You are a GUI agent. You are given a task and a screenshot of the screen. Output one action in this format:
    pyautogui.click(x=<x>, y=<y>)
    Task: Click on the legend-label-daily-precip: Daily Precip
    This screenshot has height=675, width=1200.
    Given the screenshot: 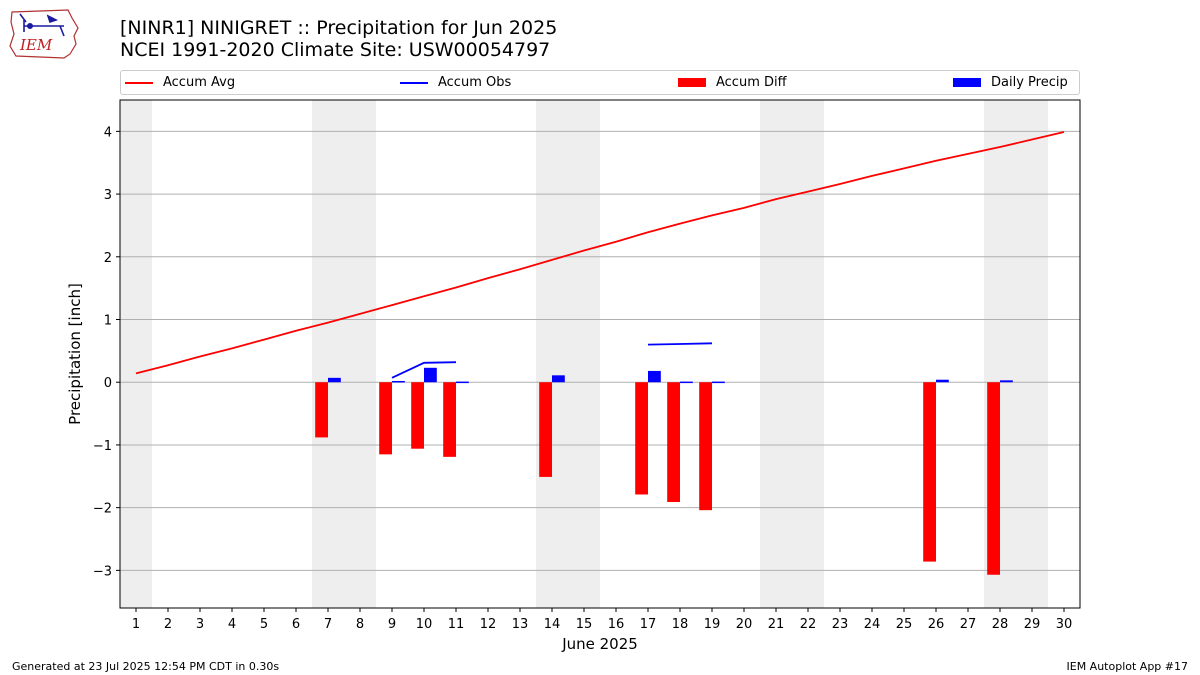 What is the action you would take?
    pyautogui.click(x=1029, y=82)
    